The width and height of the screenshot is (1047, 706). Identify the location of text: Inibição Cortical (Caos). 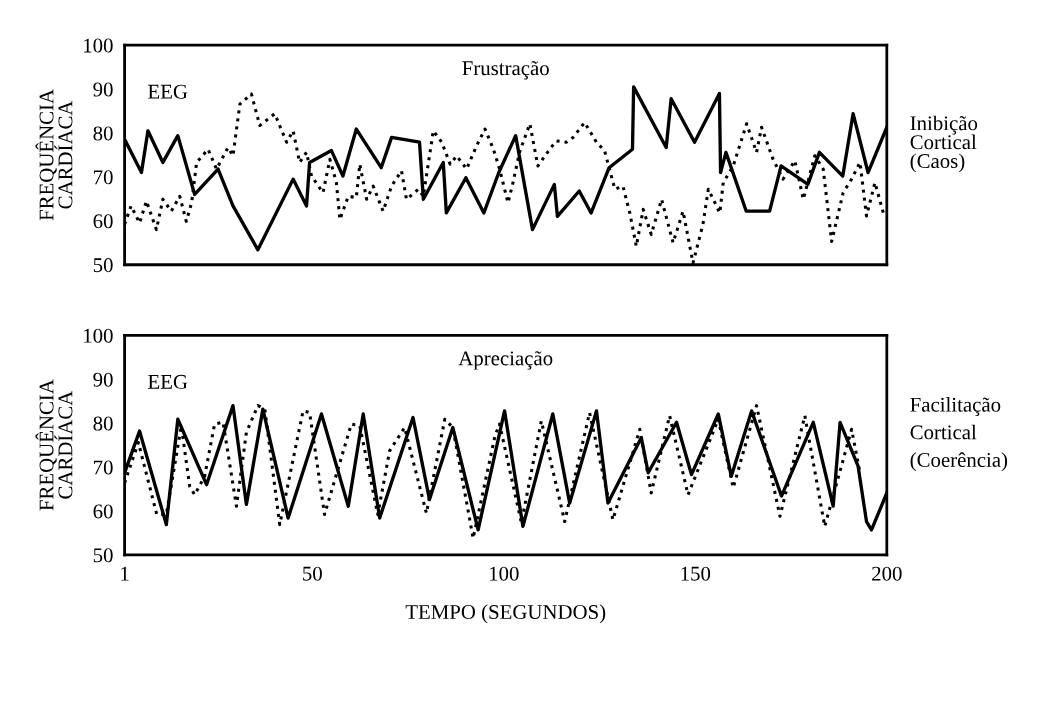
(944, 144).